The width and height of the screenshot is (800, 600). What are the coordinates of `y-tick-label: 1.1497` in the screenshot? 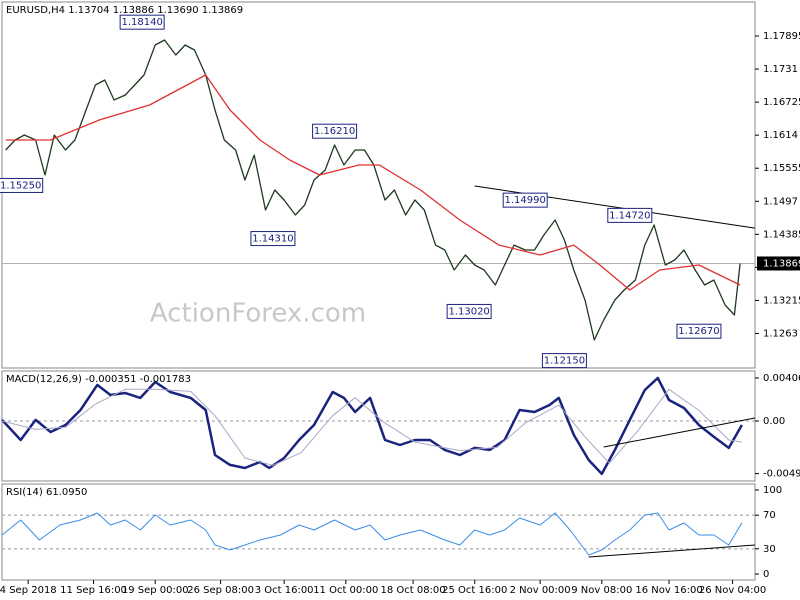 It's located at (780, 201).